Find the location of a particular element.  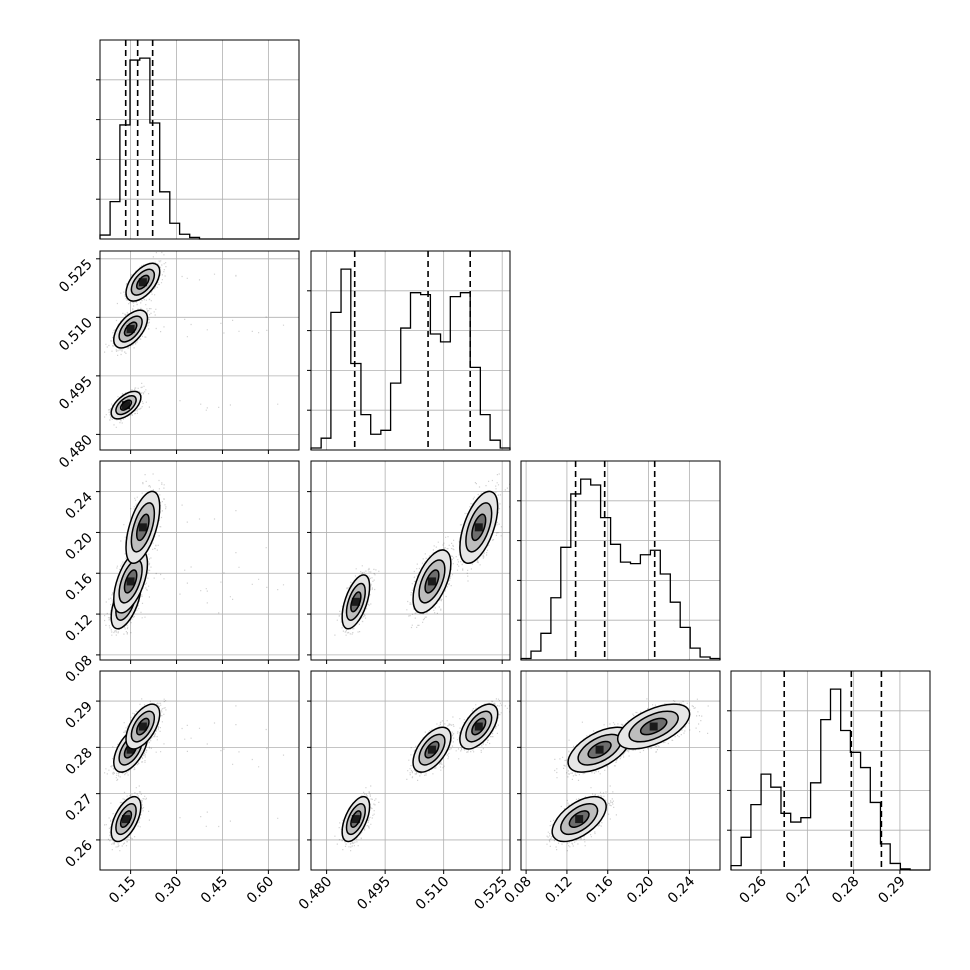

x-tick-label: 0.08 is located at coordinates (518, 890).